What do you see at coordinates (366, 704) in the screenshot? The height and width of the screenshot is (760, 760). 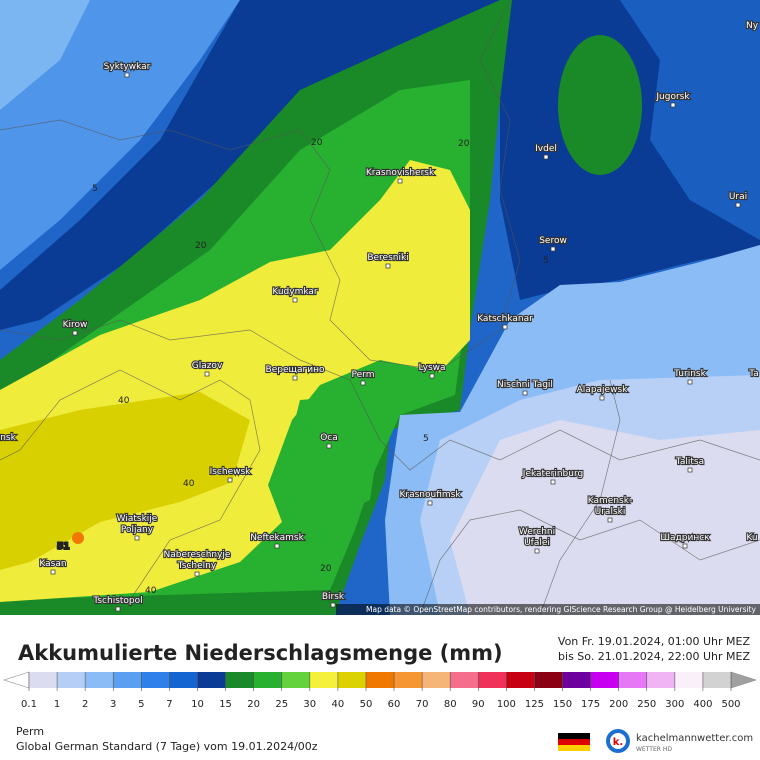 I see `colorbar-tick-label: 50` at bounding box center [366, 704].